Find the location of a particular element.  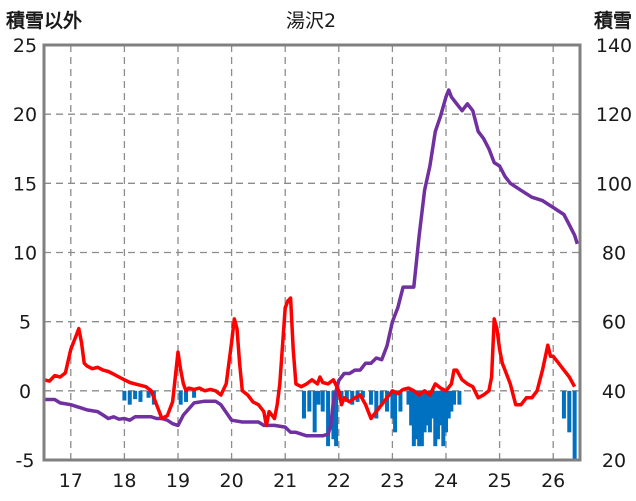

left-tick-label: 5 is located at coordinates (25, 323).